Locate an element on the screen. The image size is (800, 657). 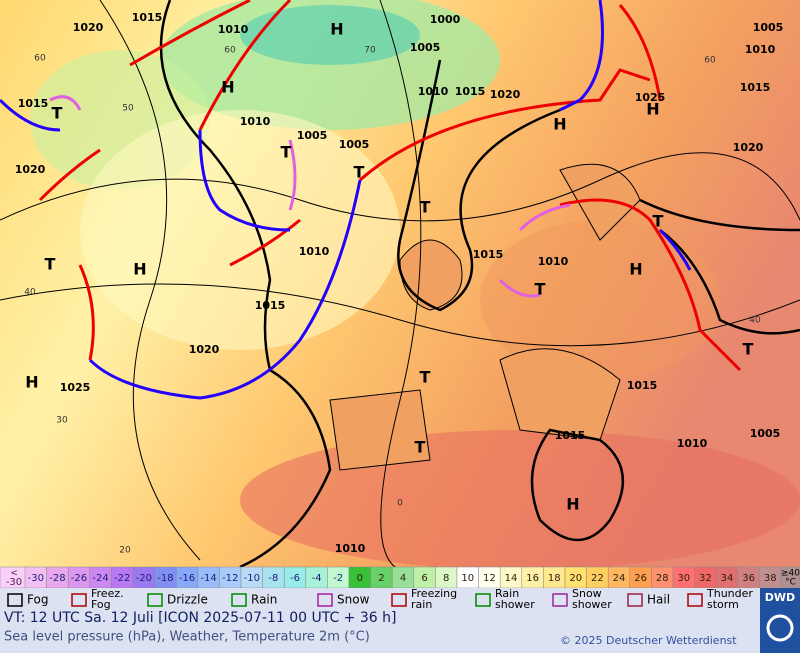
footer-background is located at coordinates (400, 620).